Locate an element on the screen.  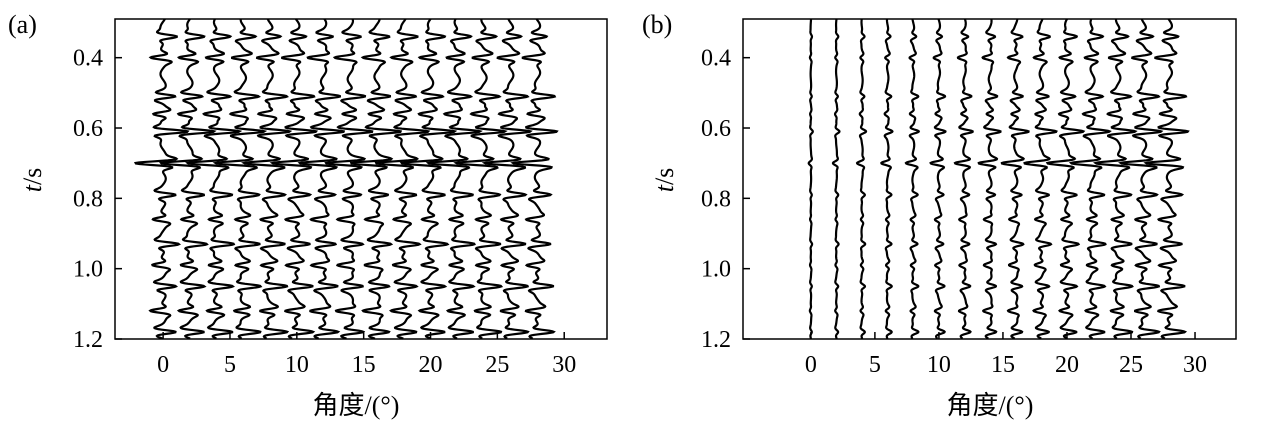
panel-a-y-tick-label: 1.2 is located at coordinates (88, 340).